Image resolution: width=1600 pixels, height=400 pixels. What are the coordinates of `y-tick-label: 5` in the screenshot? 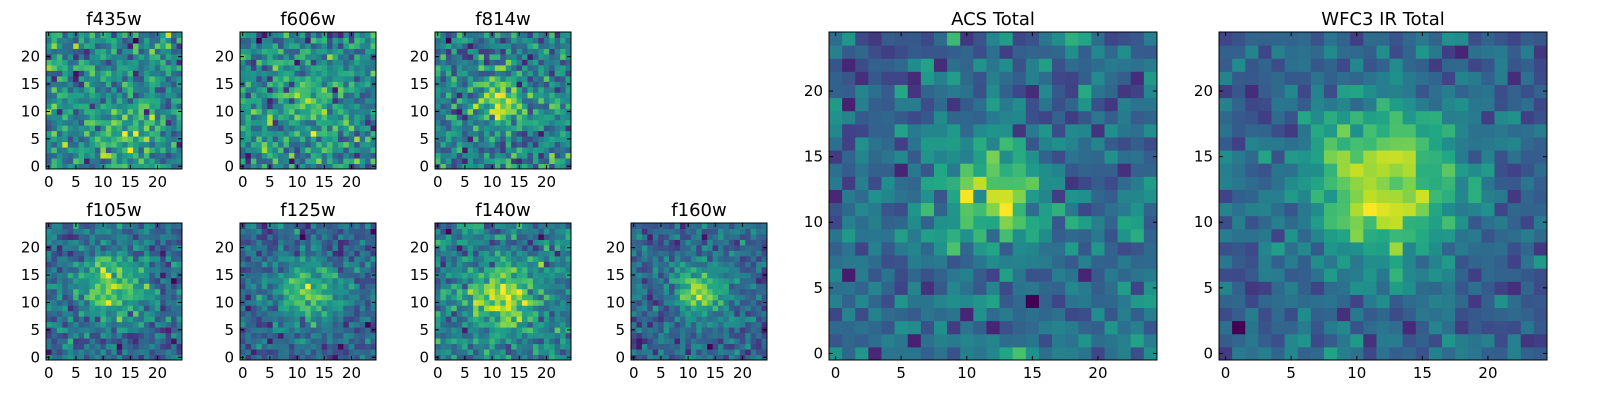 It's located at (35, 330).